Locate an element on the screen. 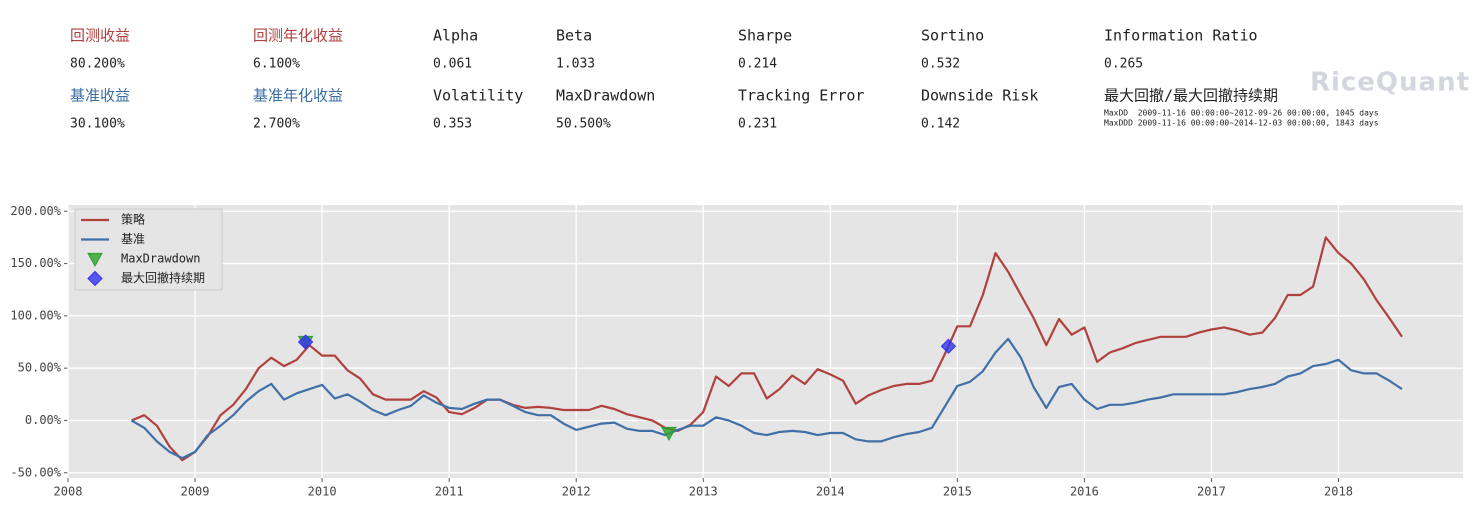 This screenshot has height=508, width=1476. metric-label: 最大回撤/最大回撤持续期 is located at coordinates (1191, 96).